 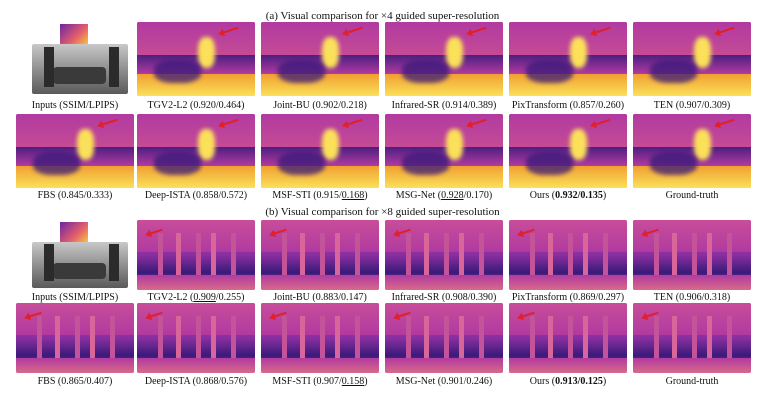 I want to click on image-caption: Joint-BU (0.902/0.218), so click(x=320, y=105).